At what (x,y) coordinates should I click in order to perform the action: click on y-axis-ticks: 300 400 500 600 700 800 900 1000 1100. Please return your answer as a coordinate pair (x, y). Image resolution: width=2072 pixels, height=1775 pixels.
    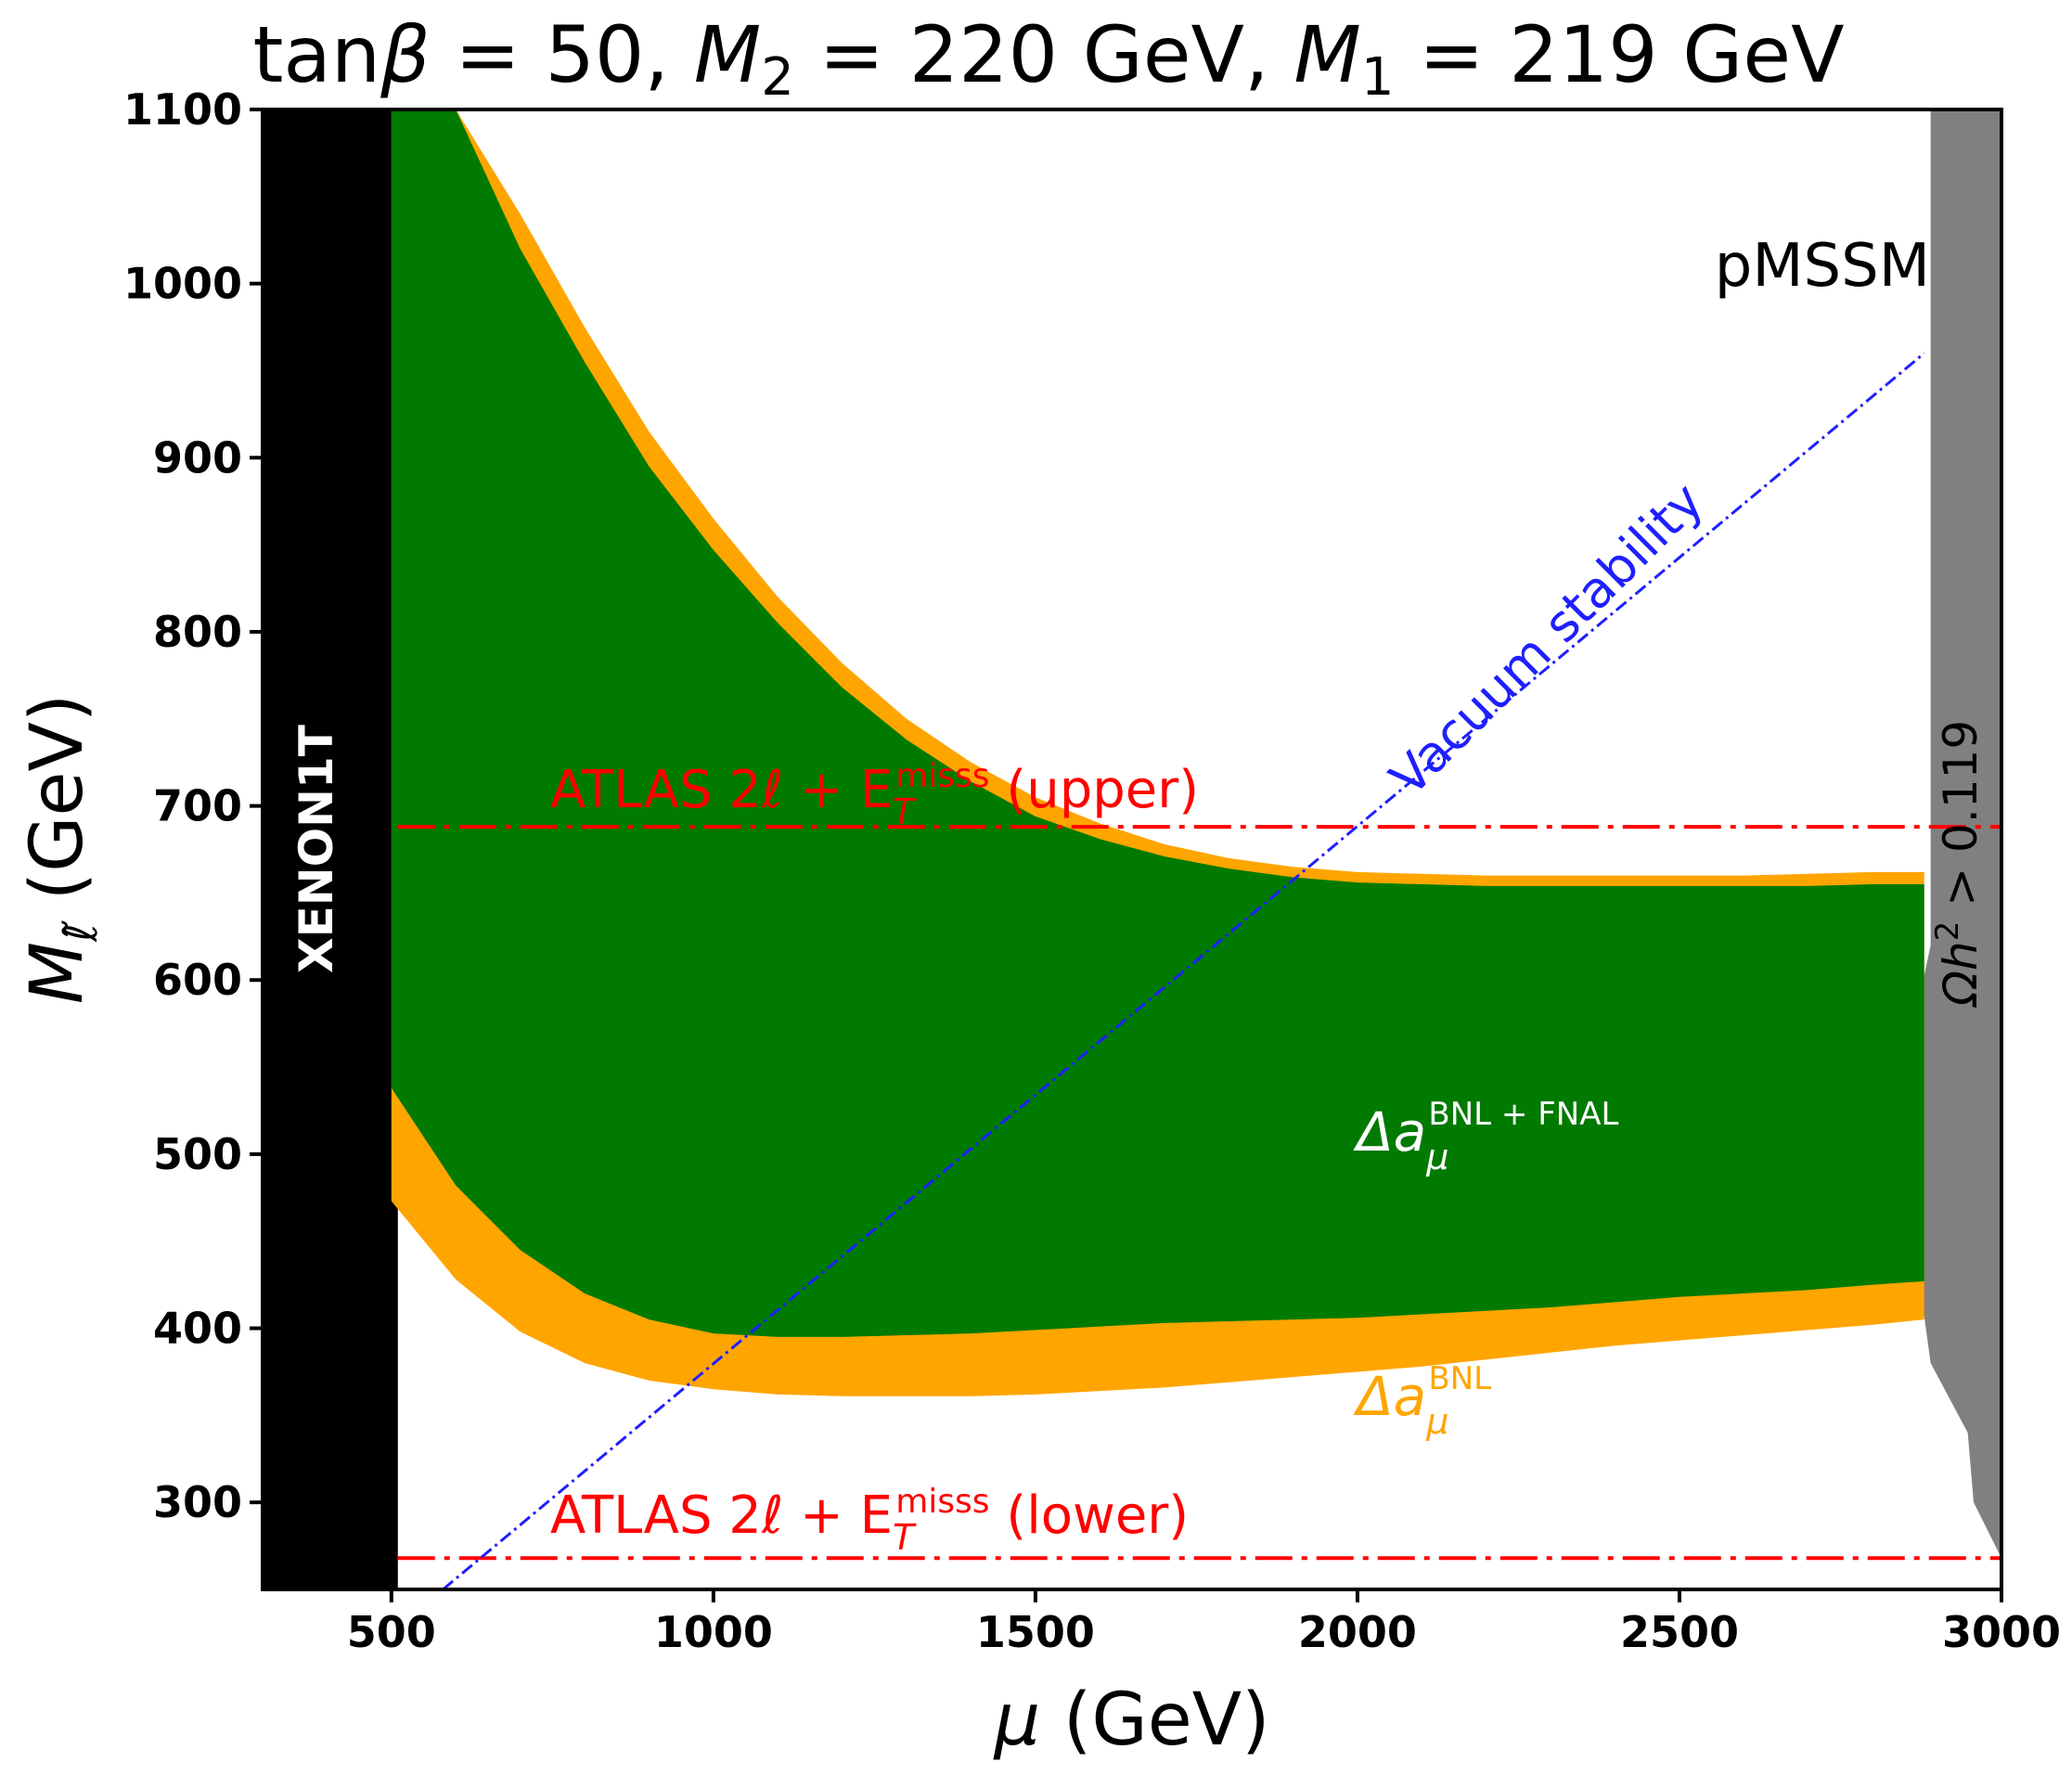
    Looking at the image, I should click on (193, 805).